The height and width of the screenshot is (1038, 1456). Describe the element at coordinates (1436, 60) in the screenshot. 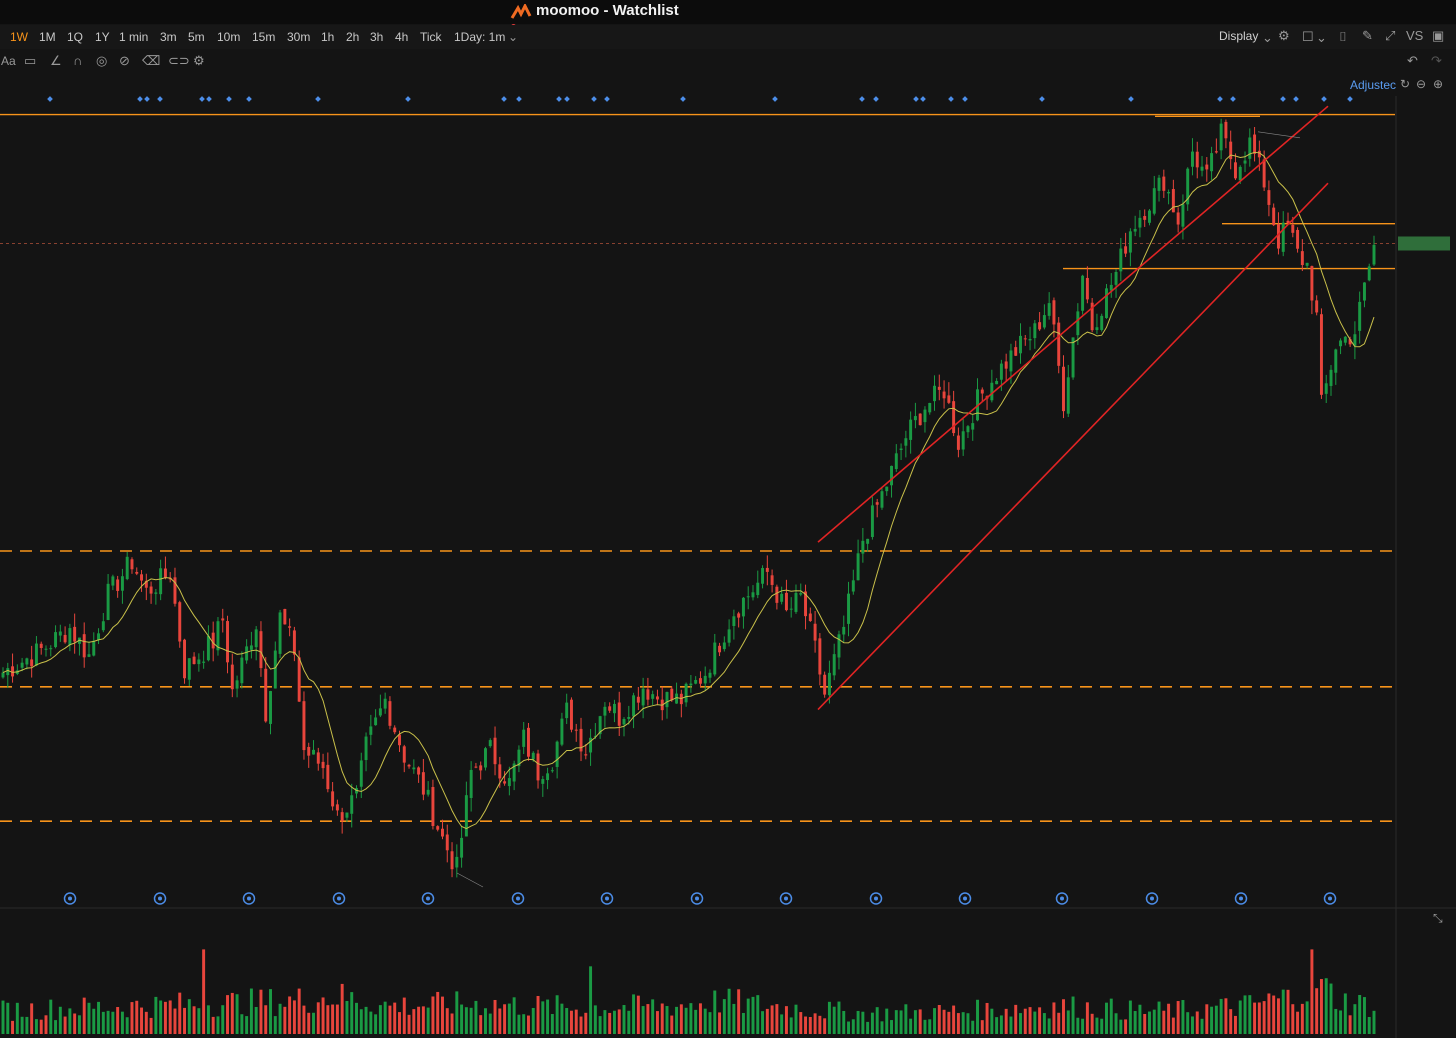

I see `redo-icon: ↷` at that location.